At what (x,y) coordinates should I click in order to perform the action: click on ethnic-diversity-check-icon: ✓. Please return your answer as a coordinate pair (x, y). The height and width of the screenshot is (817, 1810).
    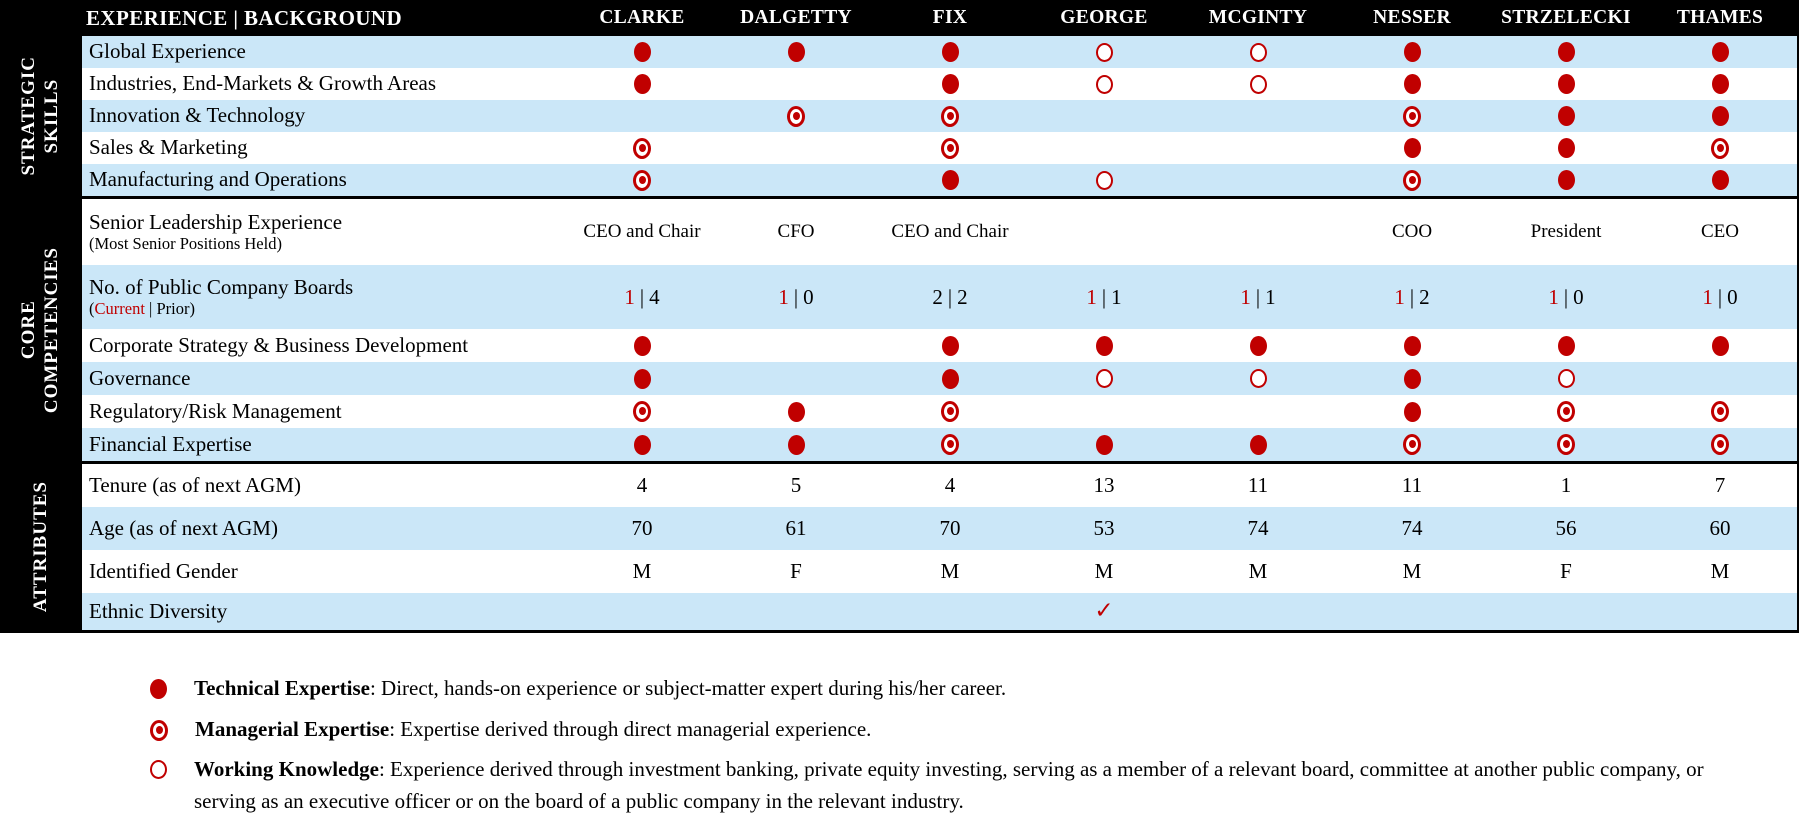
    Looking at the image, I should click on (1104, 611).